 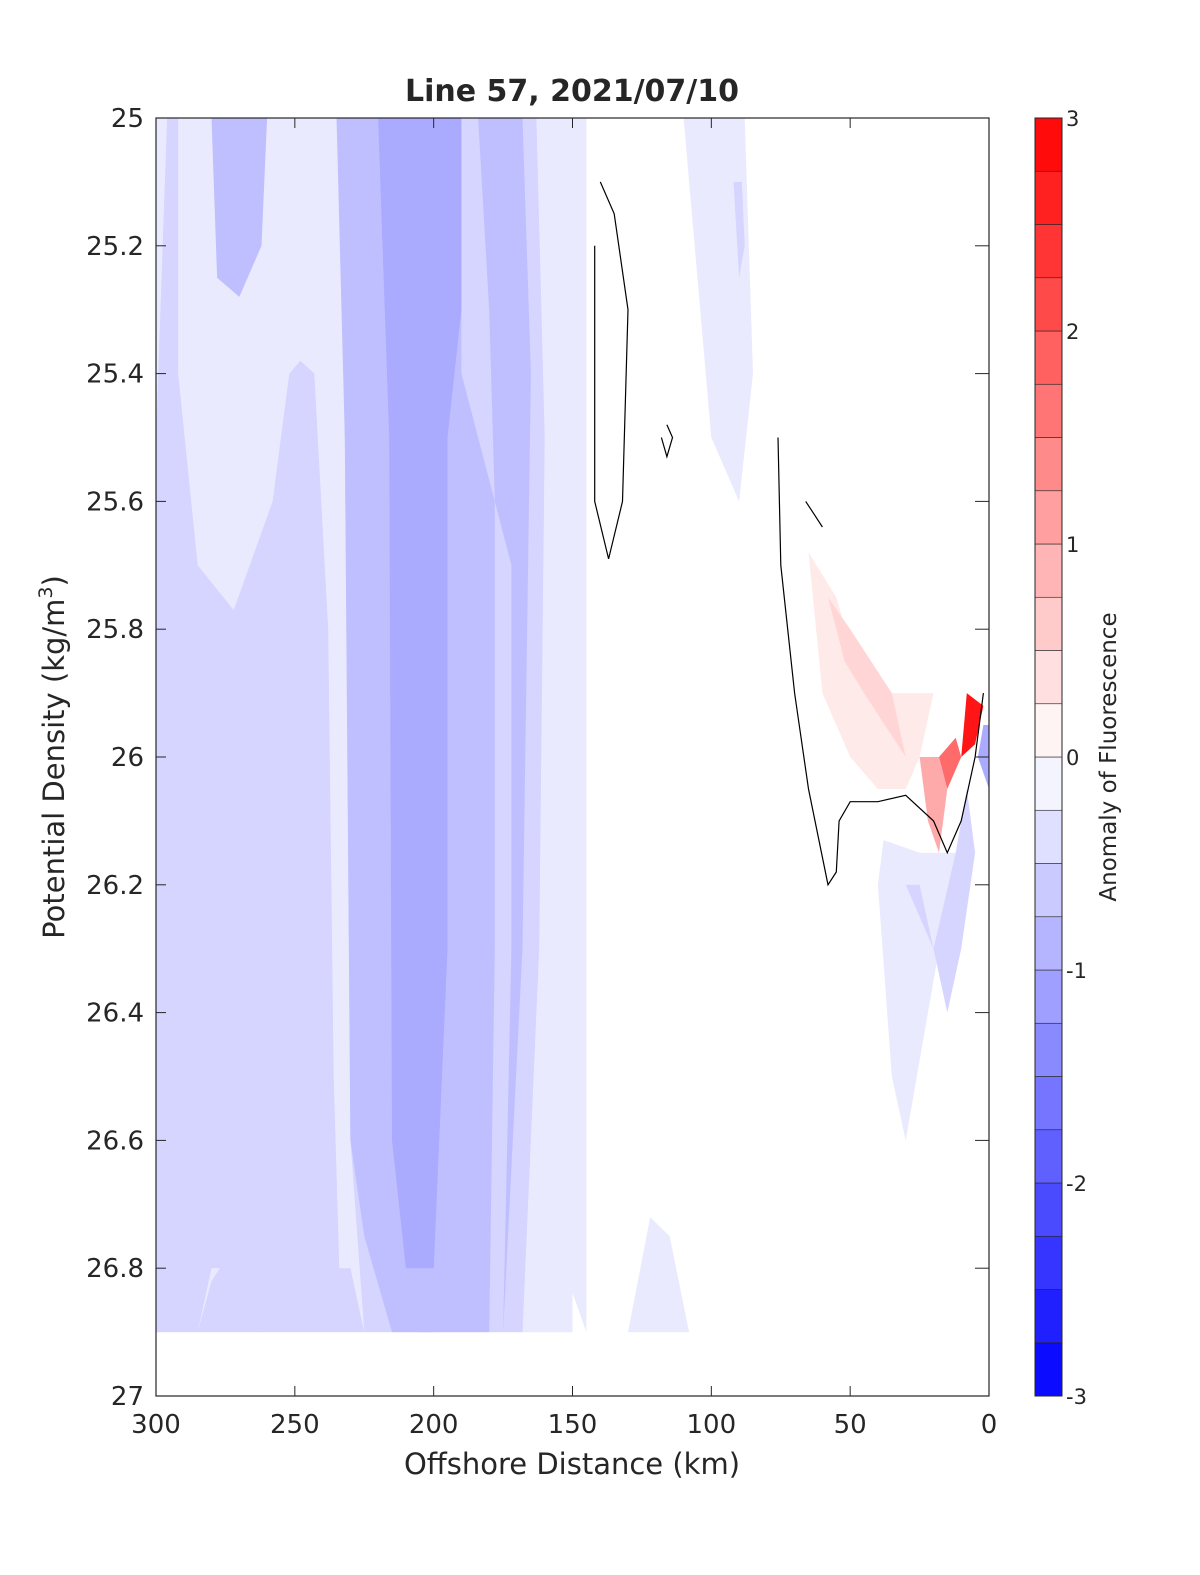 What do you see at coordinates (295, 1425) in the screenshot?
I see `x-tick-label: 250` at bounding box center [295, 1425].